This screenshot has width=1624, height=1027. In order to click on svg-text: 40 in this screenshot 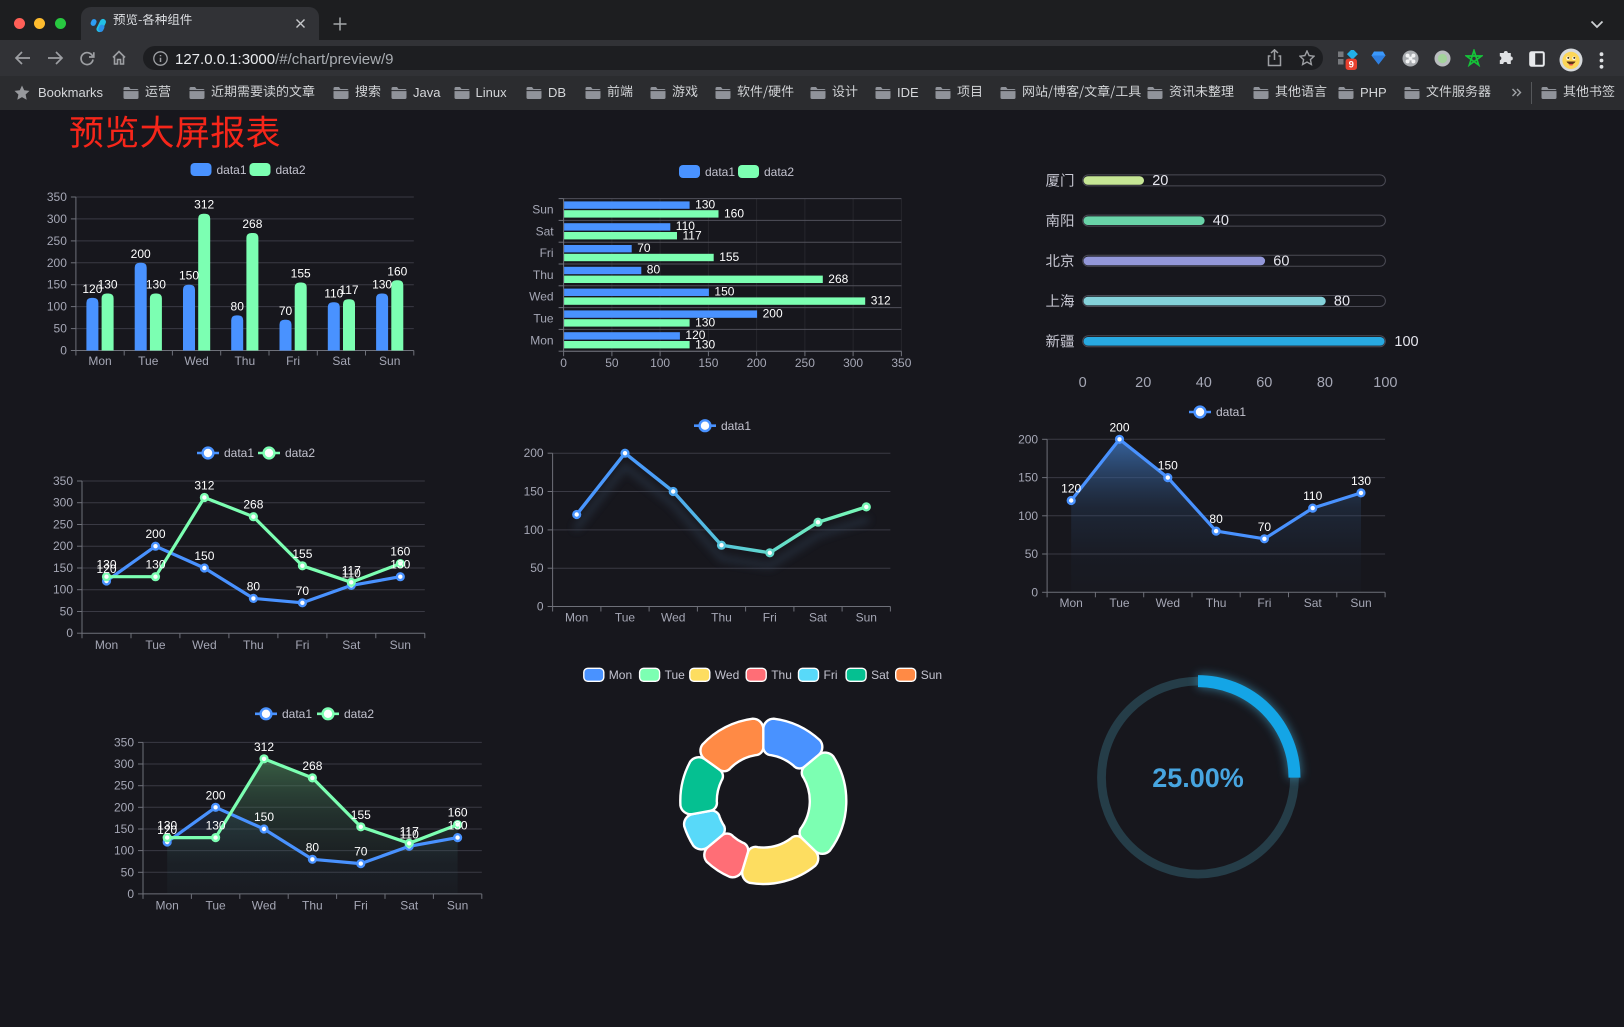, I will do `click(1221, 221)`.